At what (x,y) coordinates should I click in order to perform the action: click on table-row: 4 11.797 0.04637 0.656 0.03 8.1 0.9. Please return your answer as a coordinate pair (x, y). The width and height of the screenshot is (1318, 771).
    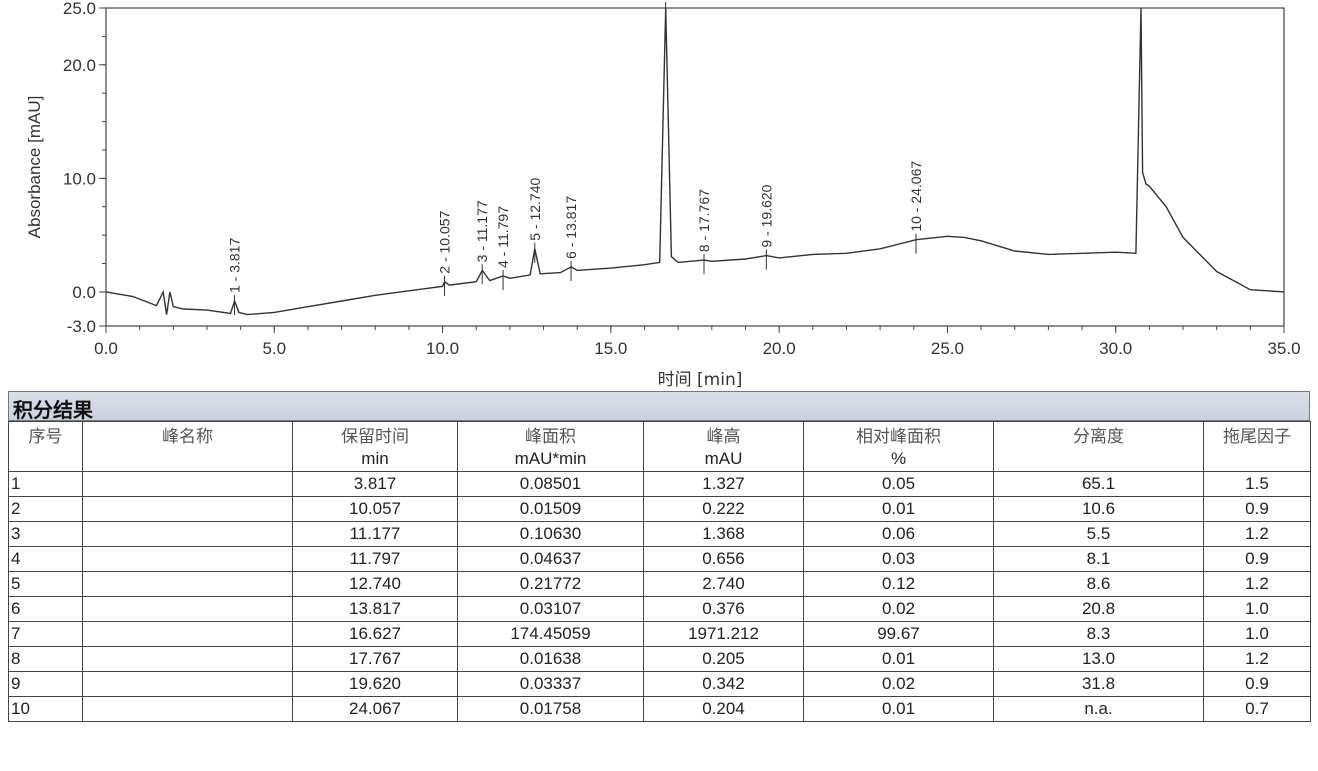
    Looking at the image, I should click on (659, 559).